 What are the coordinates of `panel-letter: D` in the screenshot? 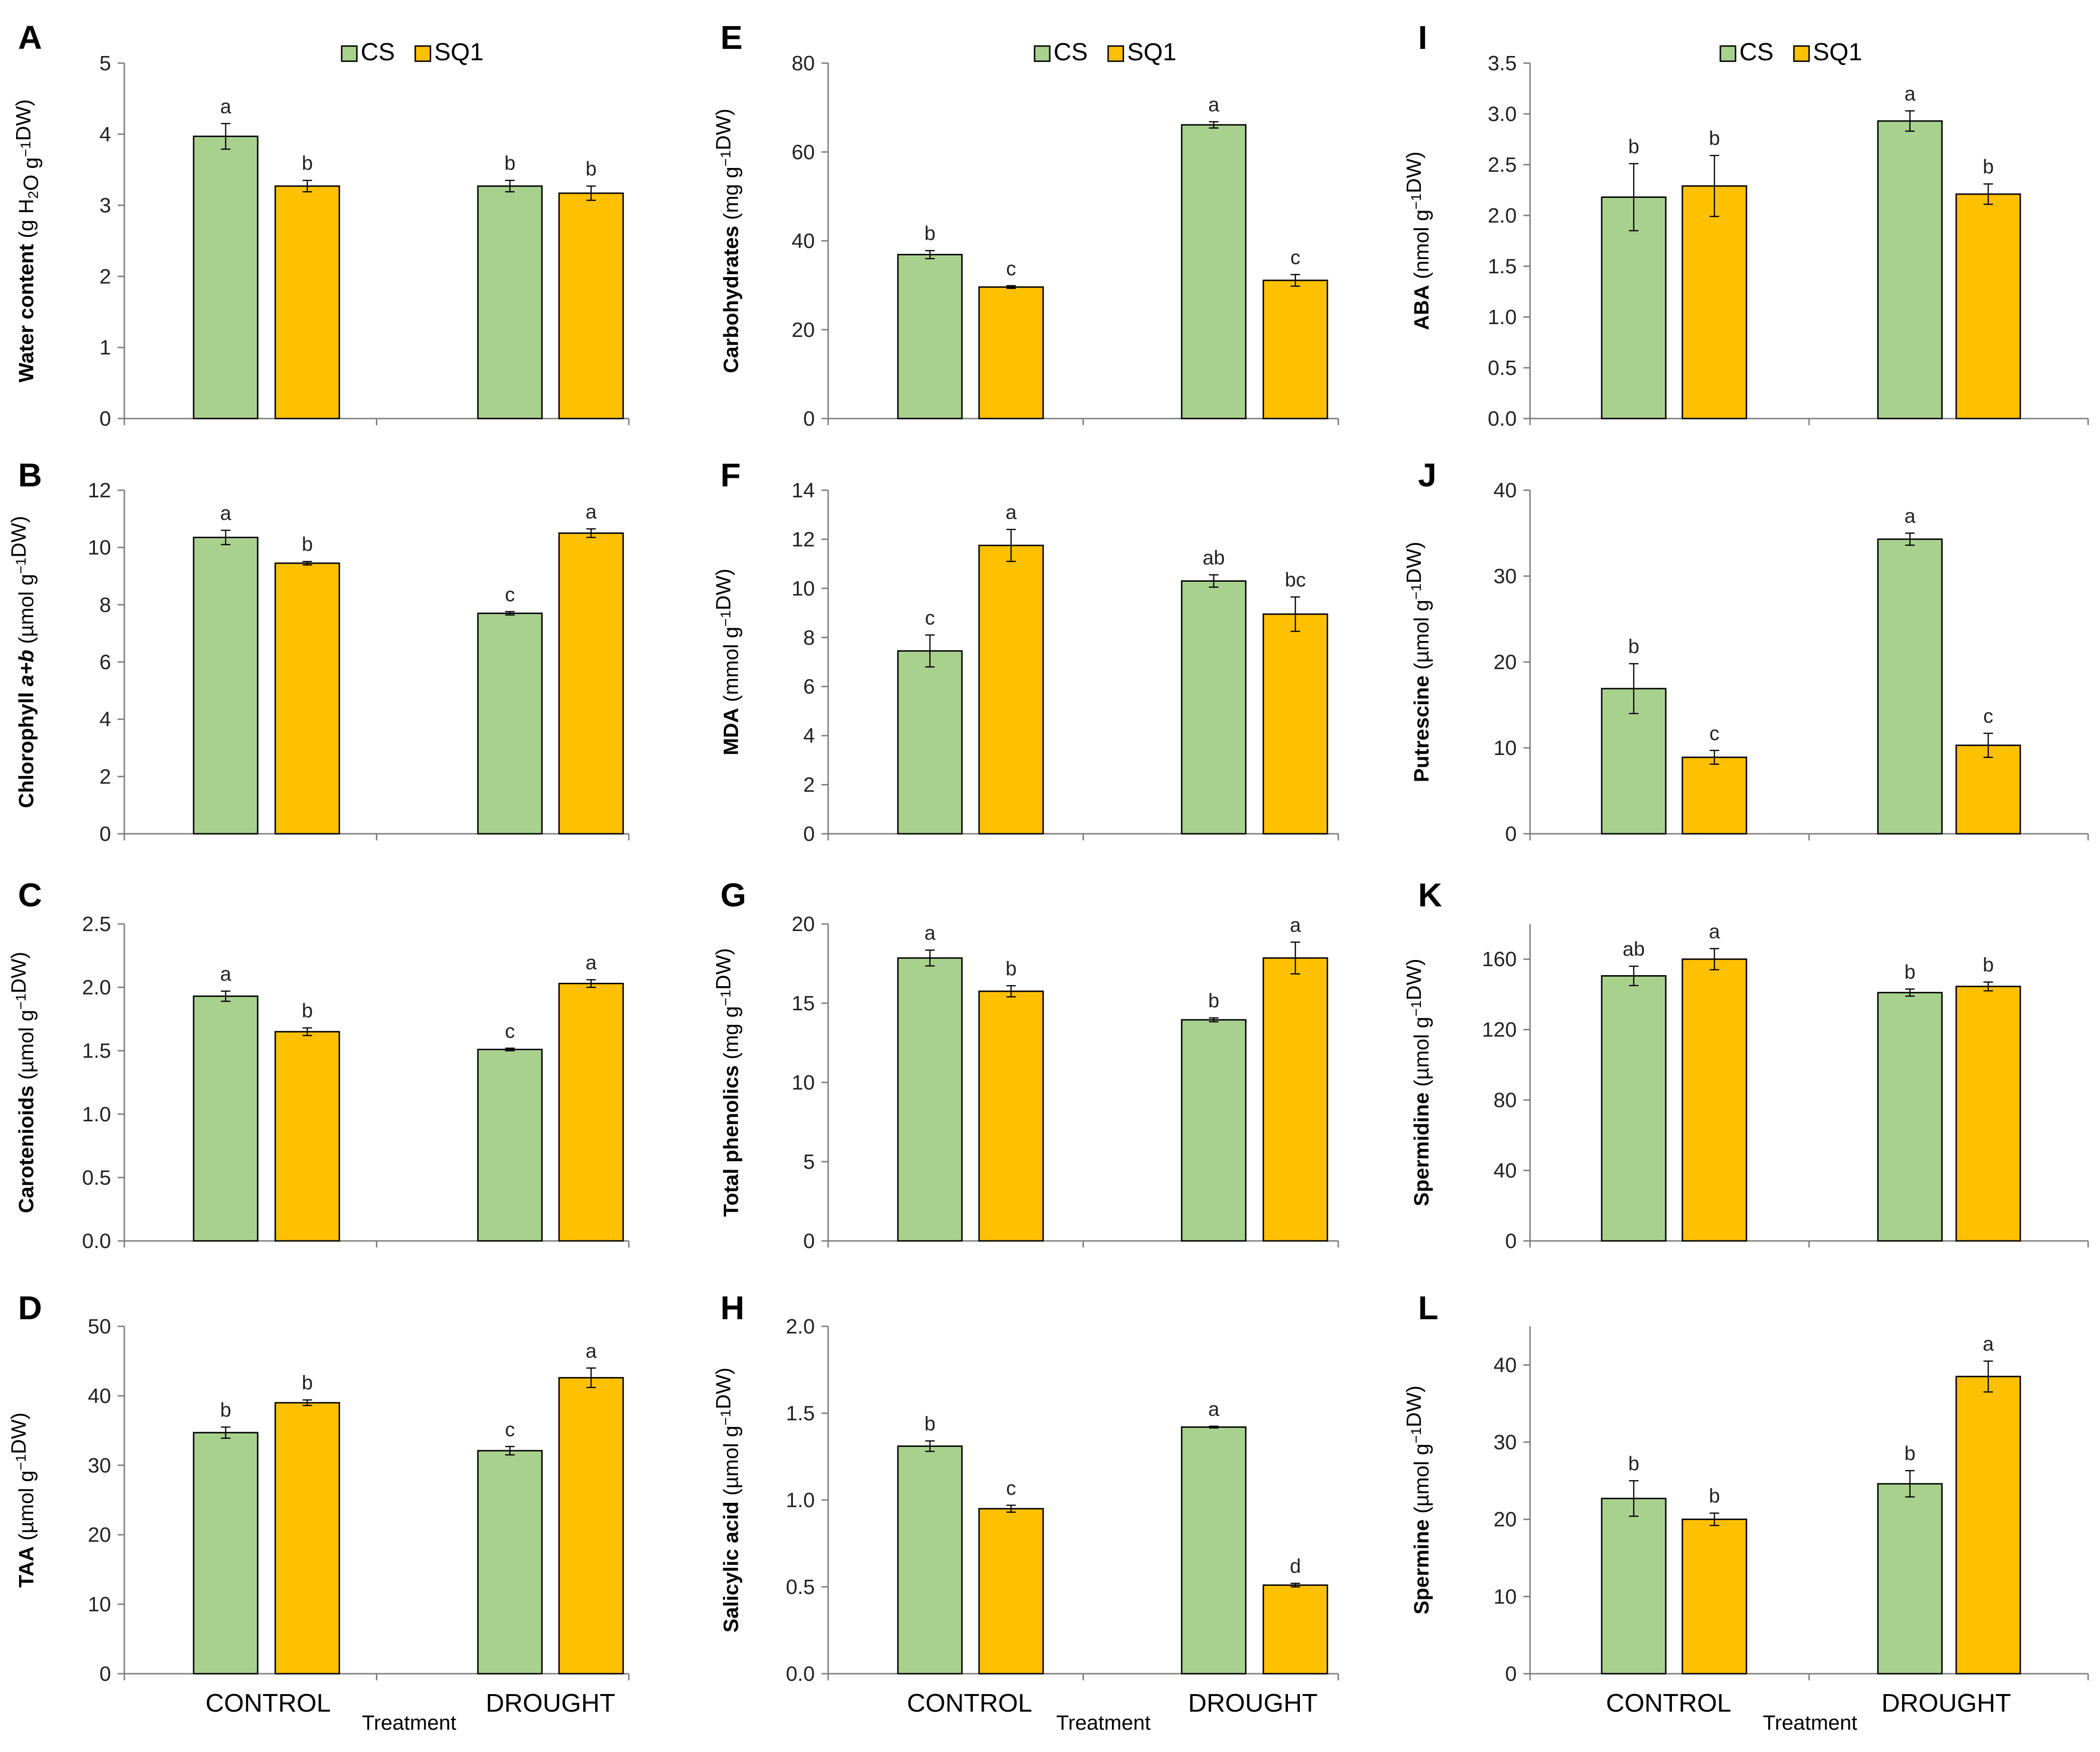 It's located at (30, 1307).